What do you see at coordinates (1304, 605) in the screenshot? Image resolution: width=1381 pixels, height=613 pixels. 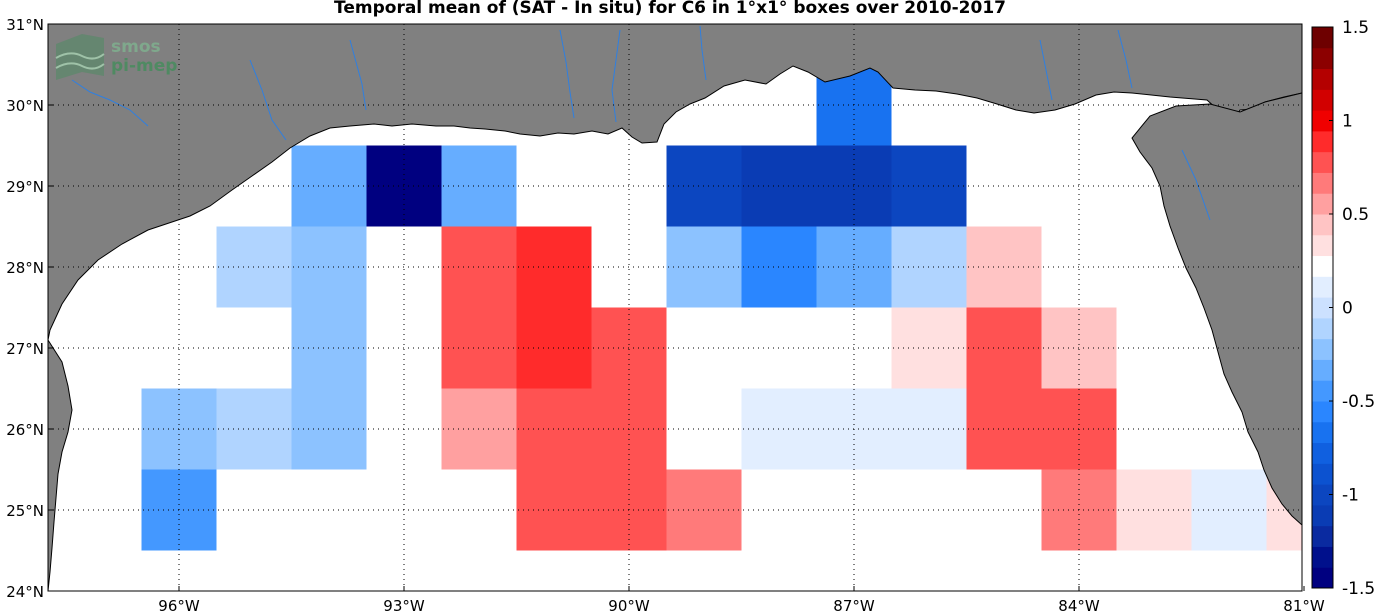 I see `x-tick-label: 81°W` at bounding box center [1304, 605].